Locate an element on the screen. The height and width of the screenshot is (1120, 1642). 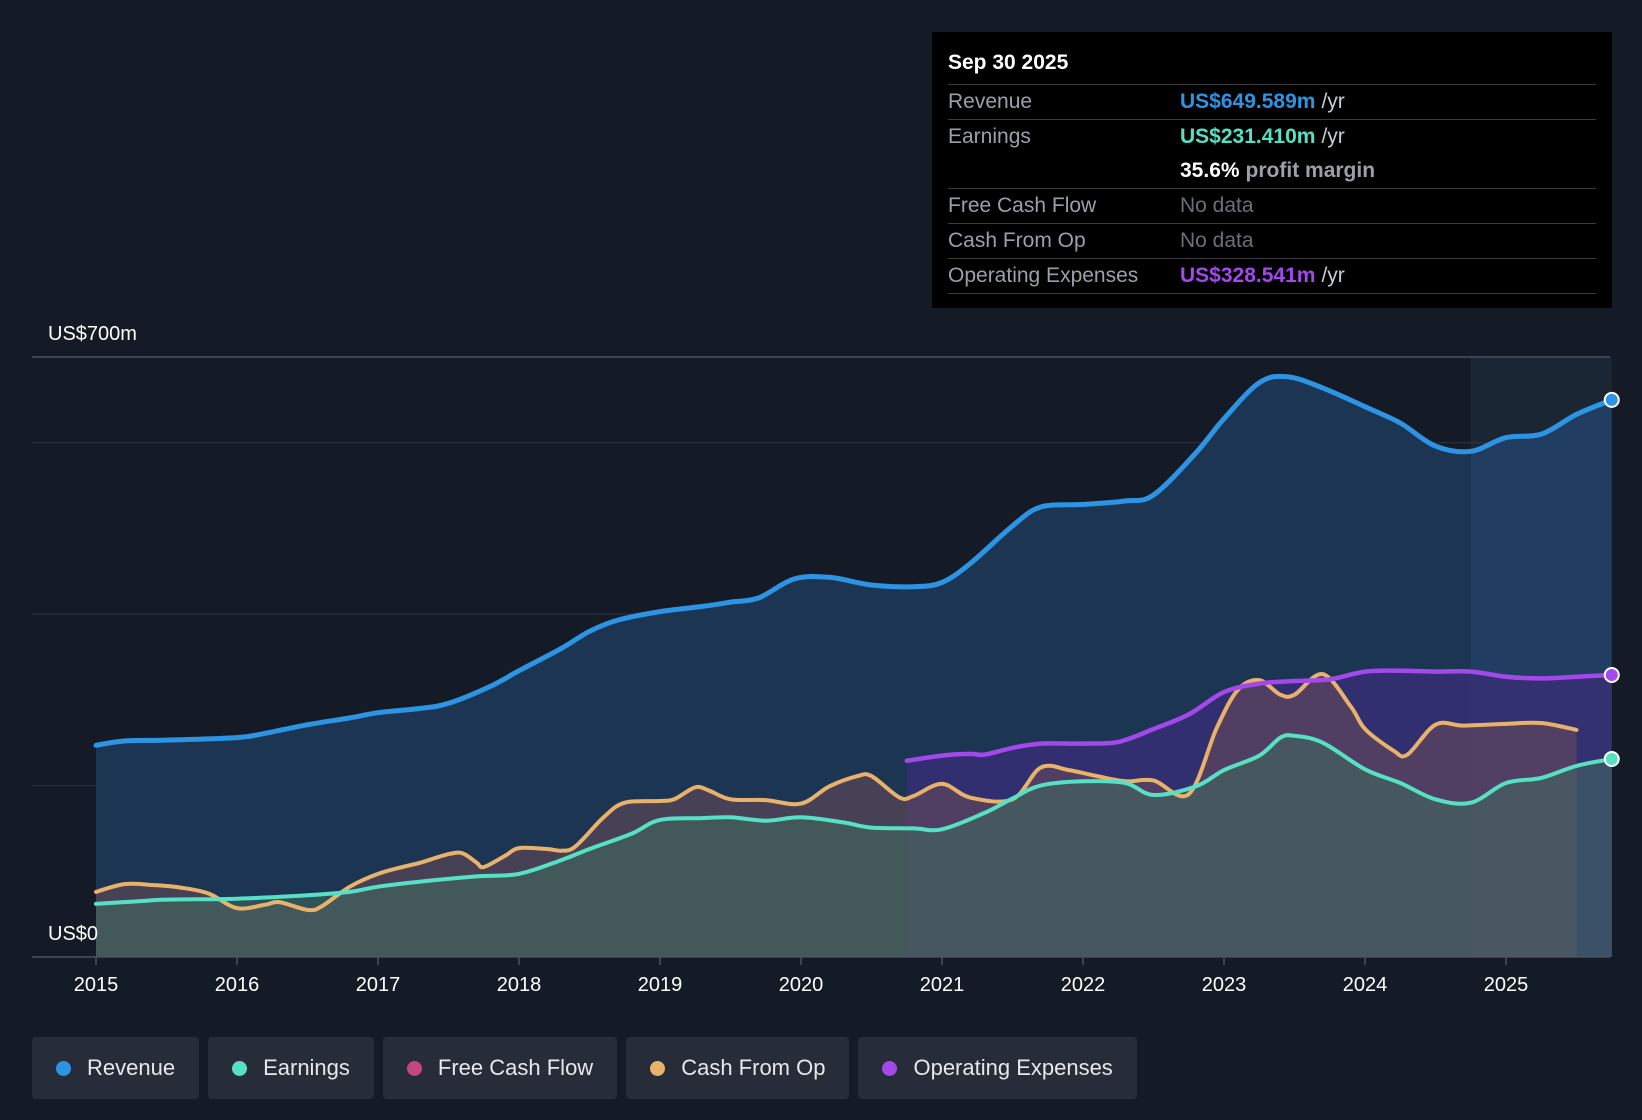
x-tick-label: 2025 is located at coordinates (1506, 985).